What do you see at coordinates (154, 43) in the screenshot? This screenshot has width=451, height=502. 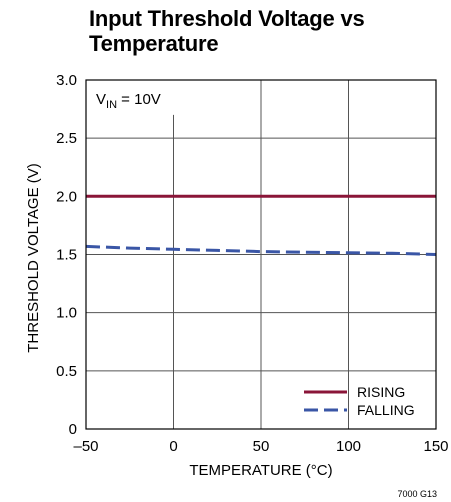 I see `chart-title-line-2: Temperature` at bounding box center [154, 43].